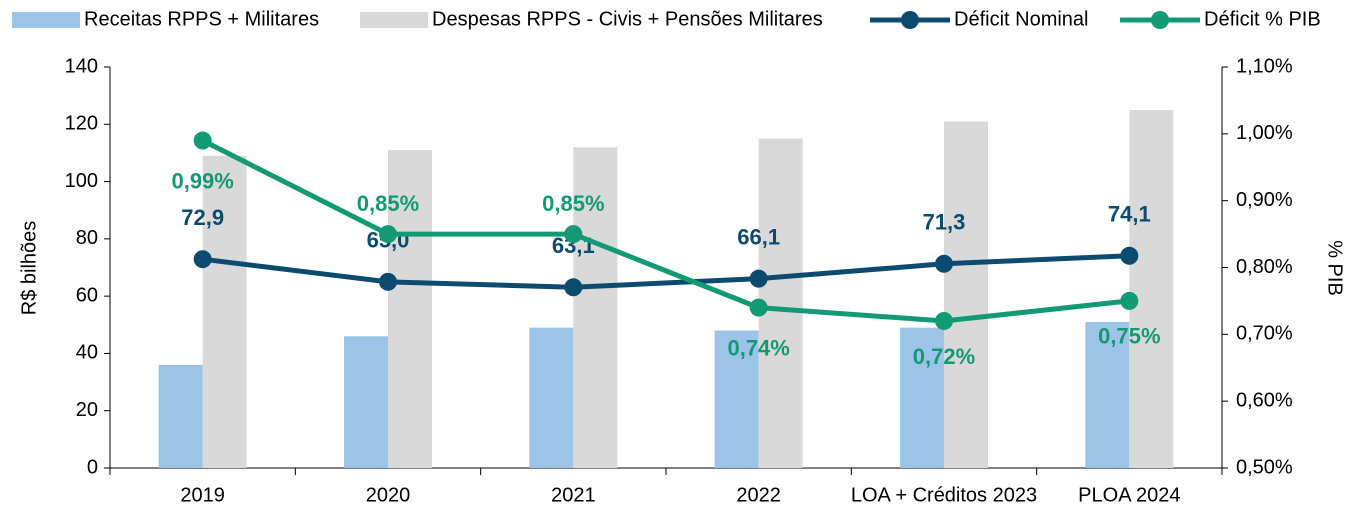 This screenshot has height=514, width=1352. I want to click on y-axis-title: R$ bilhões, so click(29, 268).